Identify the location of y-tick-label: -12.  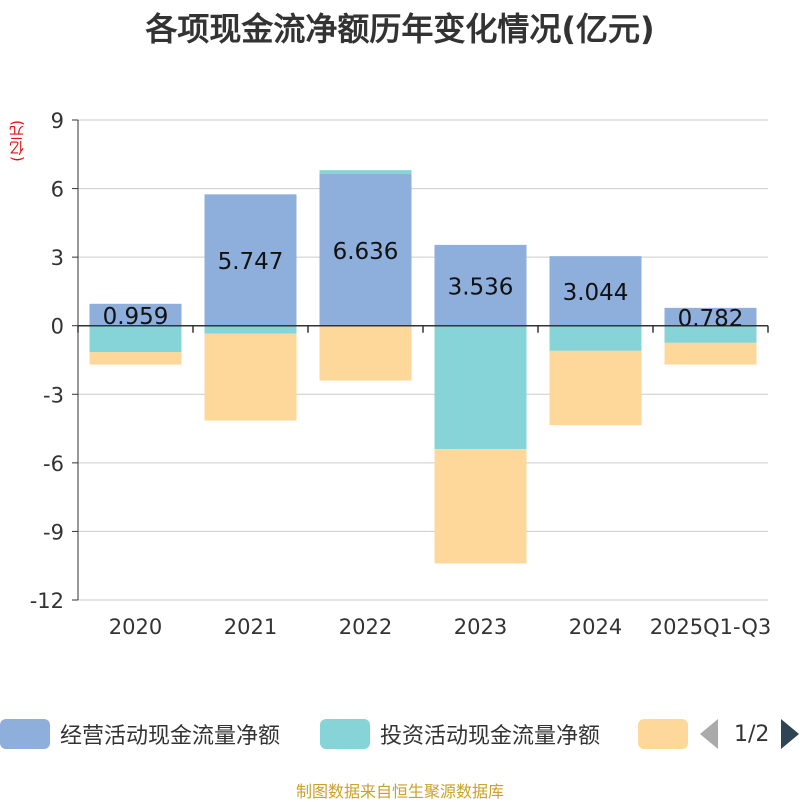
(47, 601).